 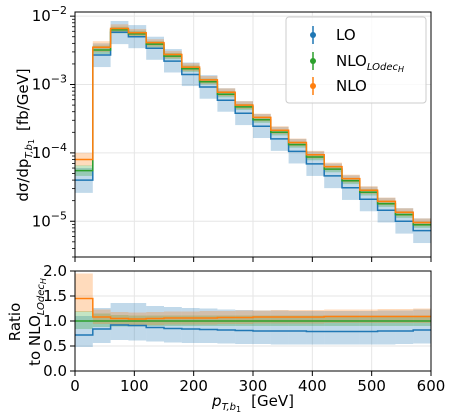 What do you see at coordinates (313, 35) in the screenshot?
I see `legend-marker-lo` at bounding box center [313, 35].